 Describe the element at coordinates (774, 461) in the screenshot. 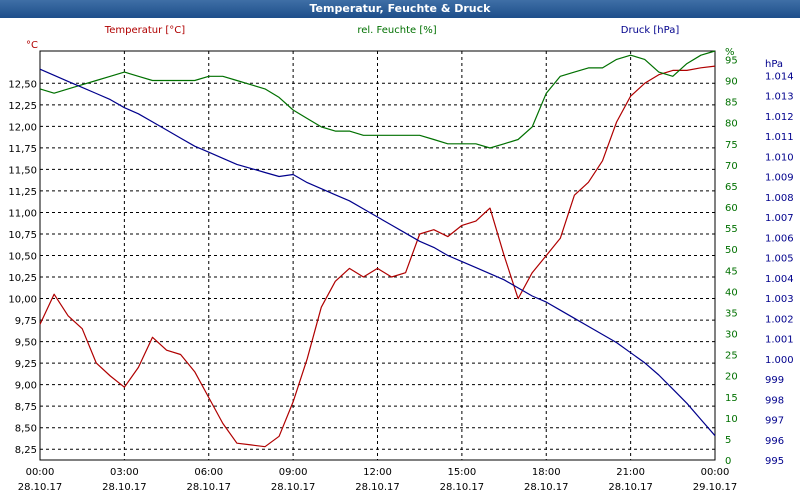

I see `pressure-tick: 995` at that location.